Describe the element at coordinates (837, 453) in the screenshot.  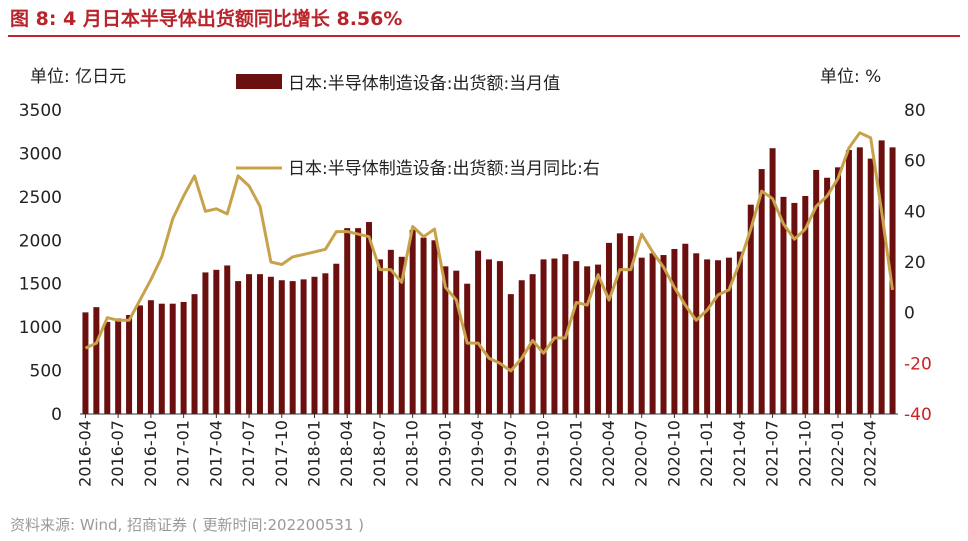
I see `x-tick-label: 2022-01` at that location.